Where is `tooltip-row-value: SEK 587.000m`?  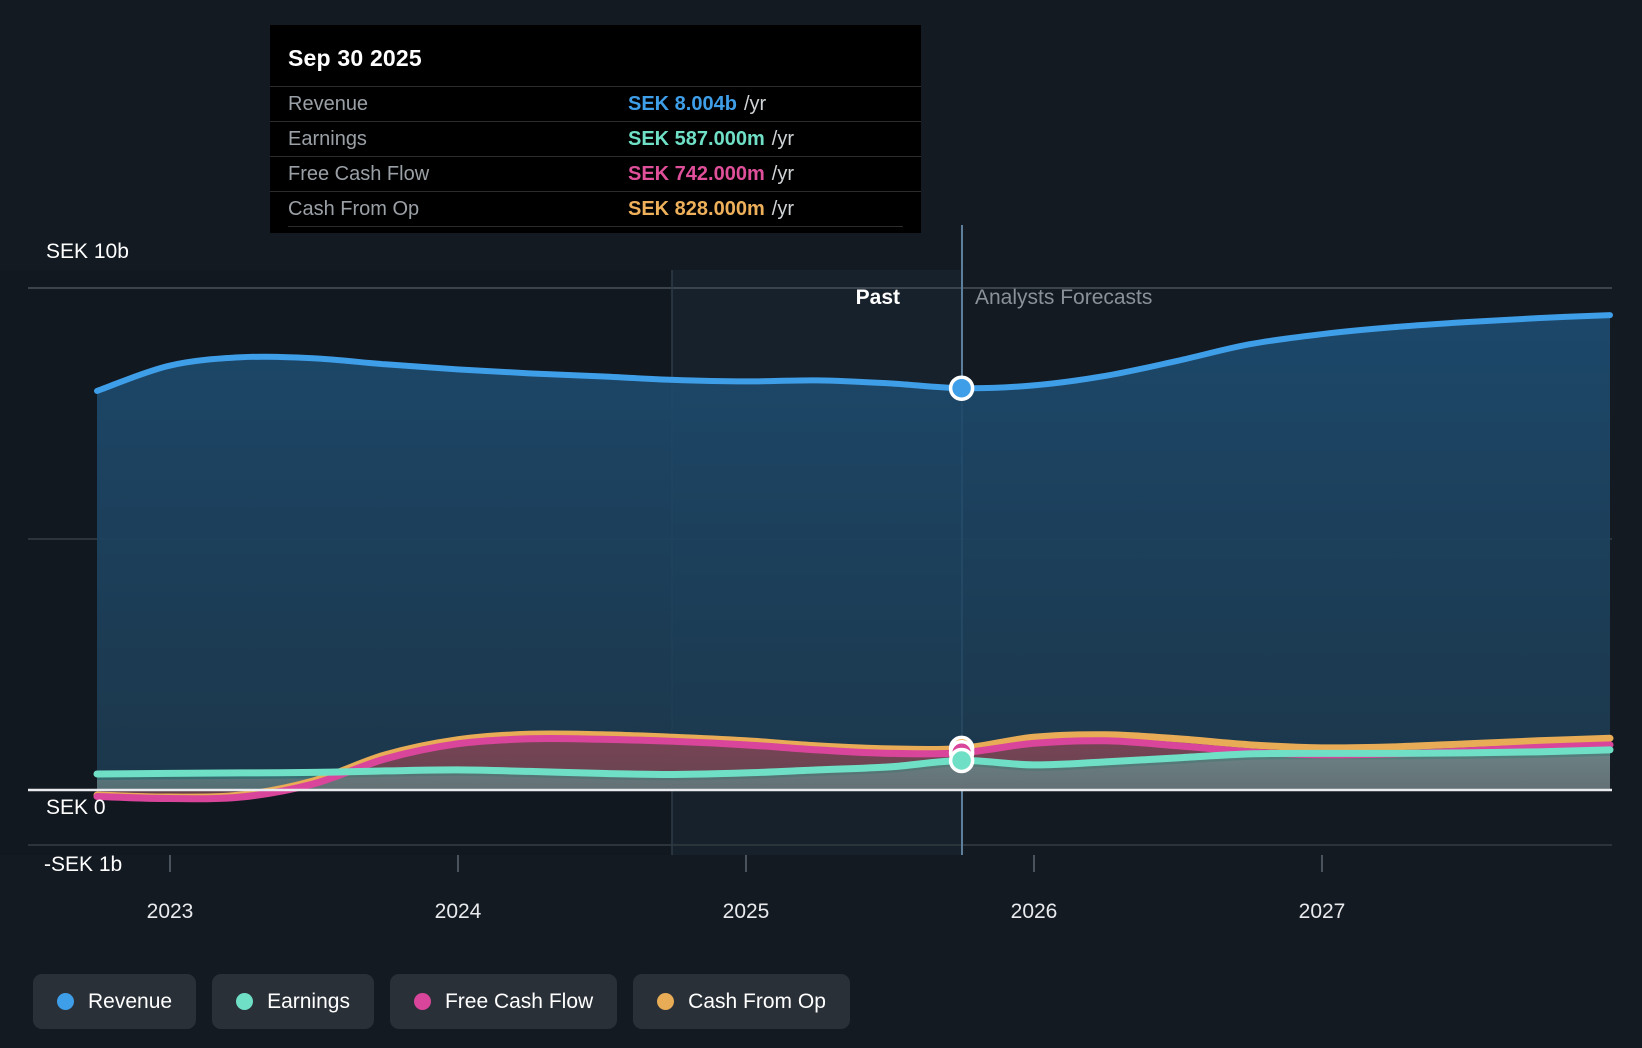
tooltip-row-value: SEK 587.000m is located at coordinates (696, 138).